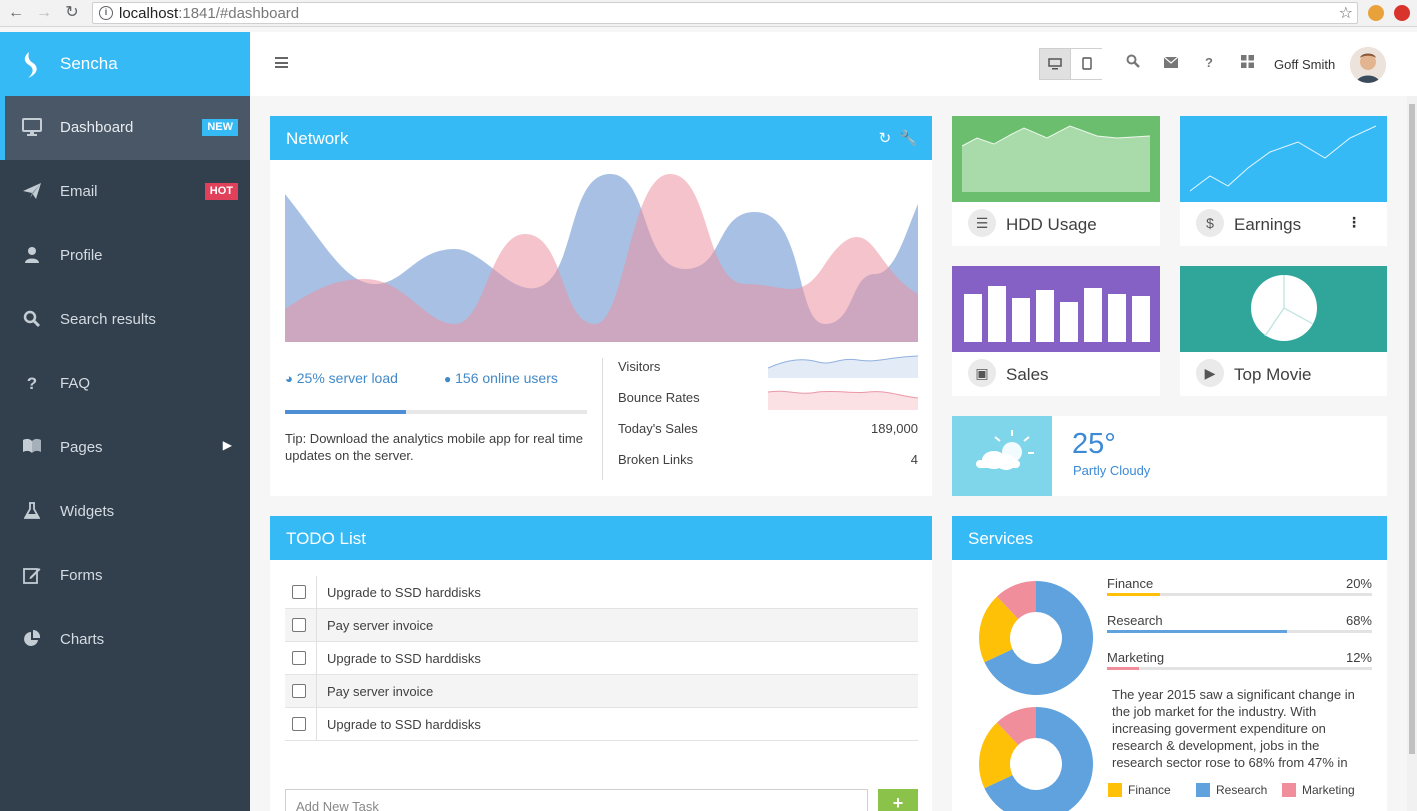 Image resolution: width=1417 pixels, height=811 pixels. I want to click on address-bar: i localhost:1841/#dashboard ☆, so click(725, 13).